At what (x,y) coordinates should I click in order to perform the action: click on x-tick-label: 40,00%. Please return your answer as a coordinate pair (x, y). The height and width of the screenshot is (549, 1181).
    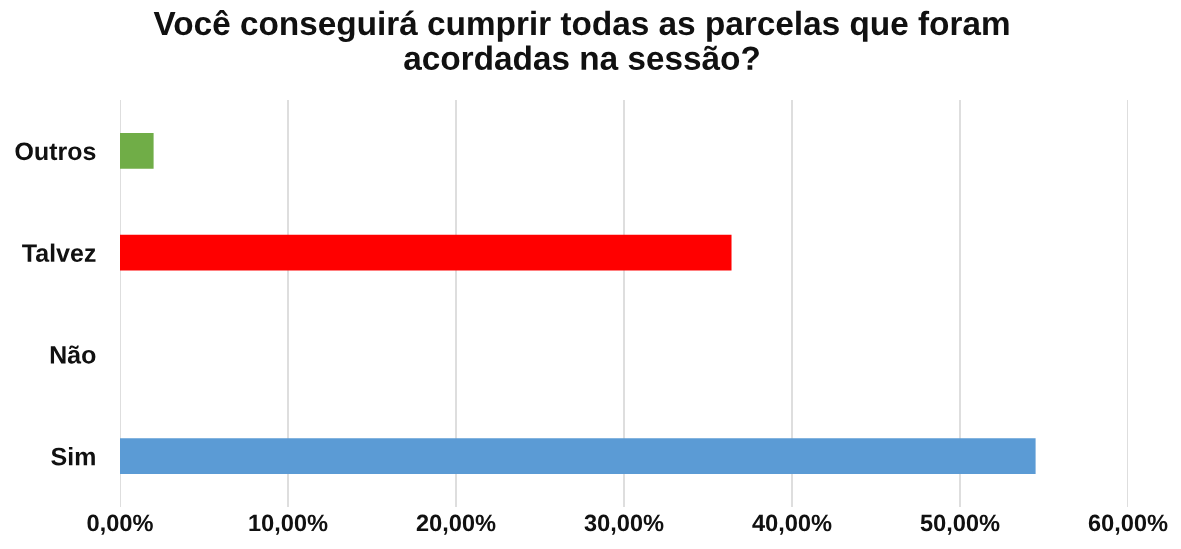
    Looking at the image, I should click on (792, 524).